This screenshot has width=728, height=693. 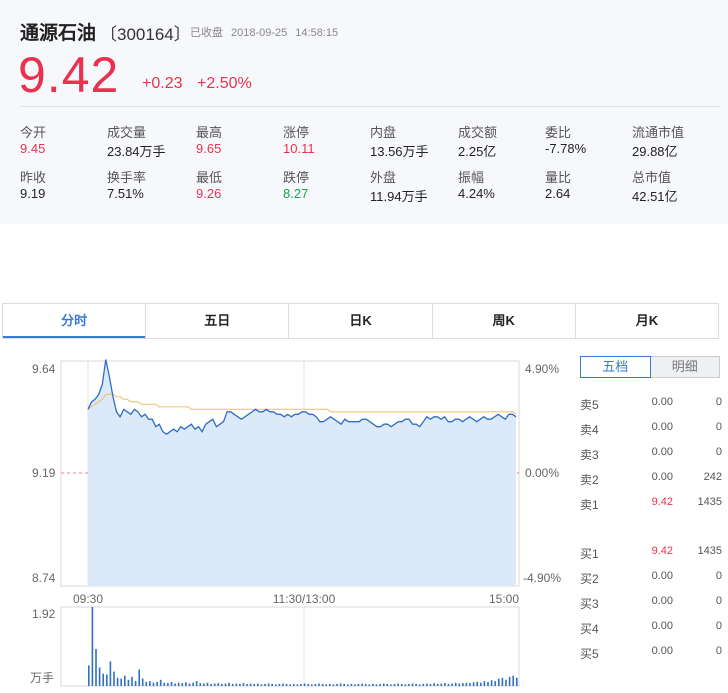 What do you see at coordinates (589, 430) in the screenshot?
I see `level-label: 卖4` at bounding box center [589, 430].